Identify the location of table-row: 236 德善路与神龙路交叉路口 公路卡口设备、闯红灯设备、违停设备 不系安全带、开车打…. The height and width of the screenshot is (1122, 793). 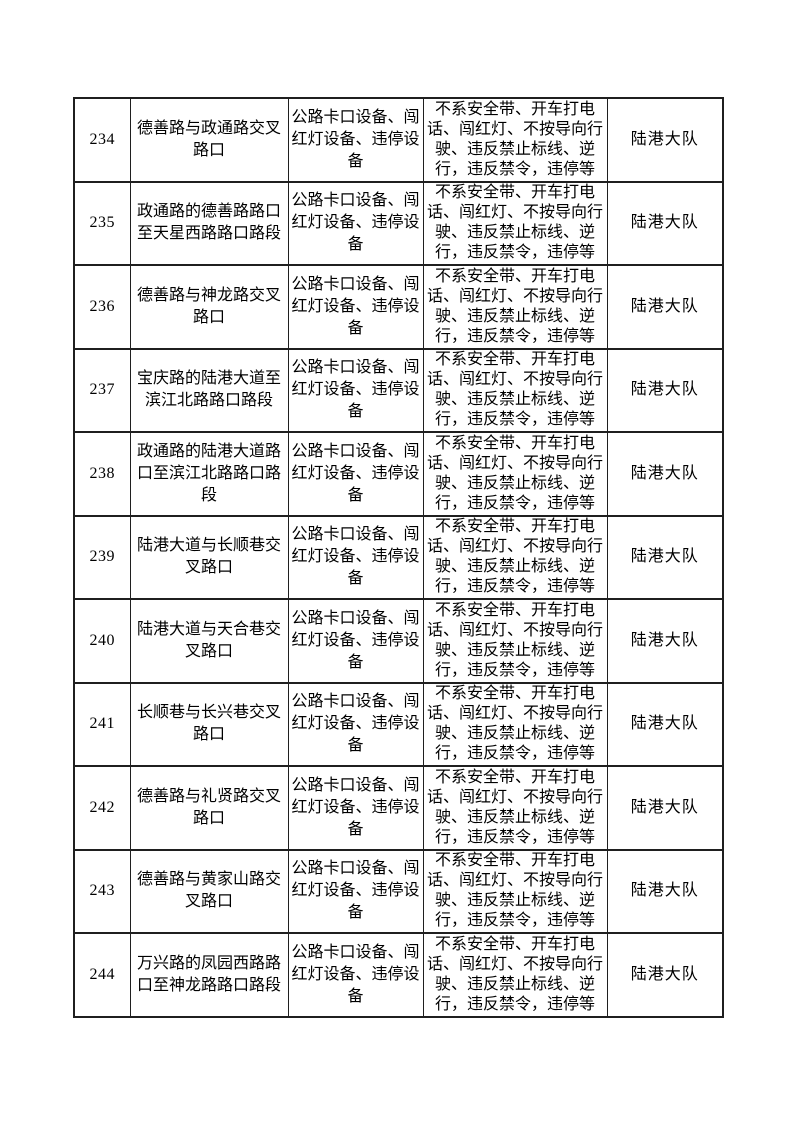
(398, 307).